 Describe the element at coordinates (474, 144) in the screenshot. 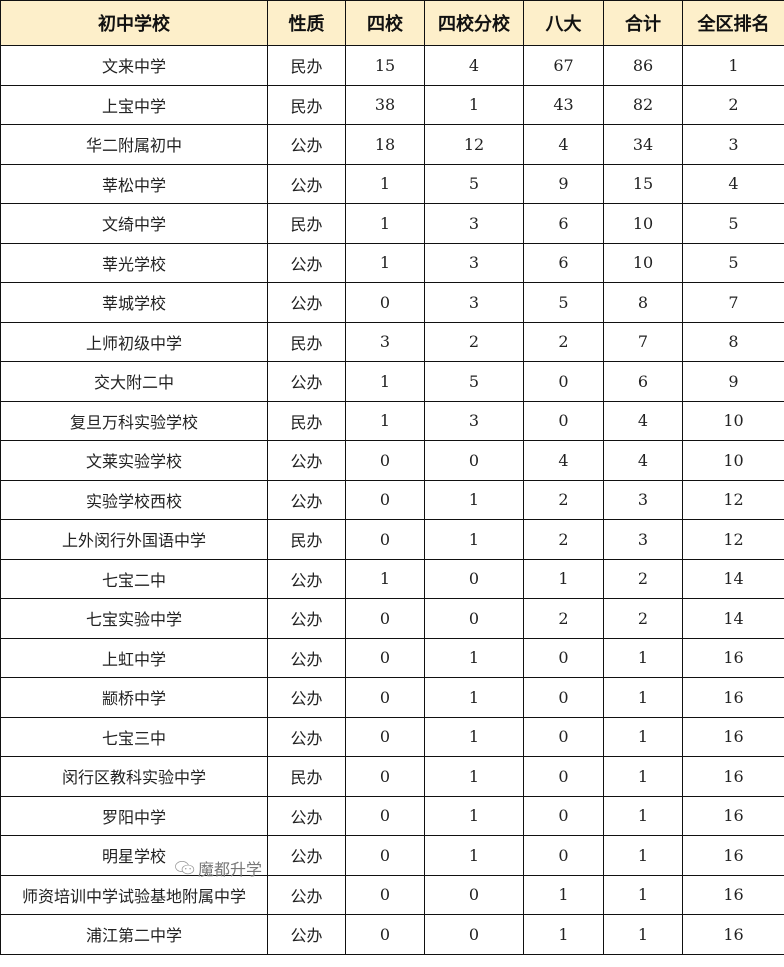

I see `cell-four-schools-branch: 12` at that location.